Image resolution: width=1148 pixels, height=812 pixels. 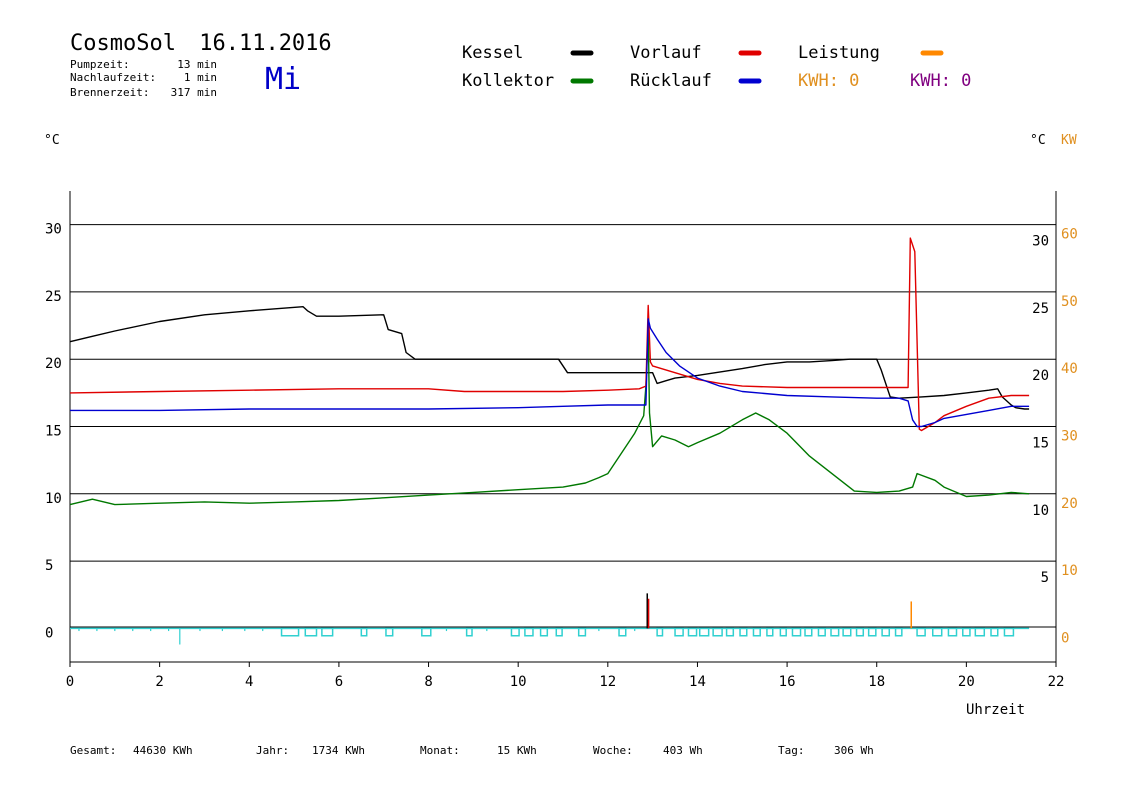 I want to click on y-tick-left-15: 15, so click(x=53, y=432).